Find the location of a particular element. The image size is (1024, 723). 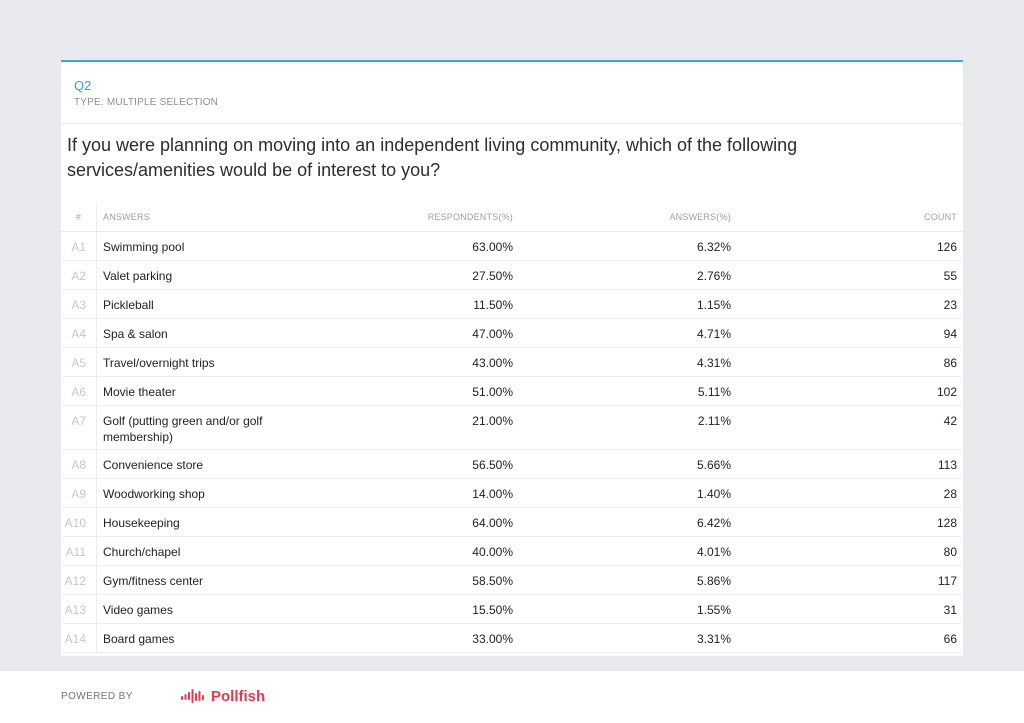

row-count: 113 is located at coordinates (847, 464).